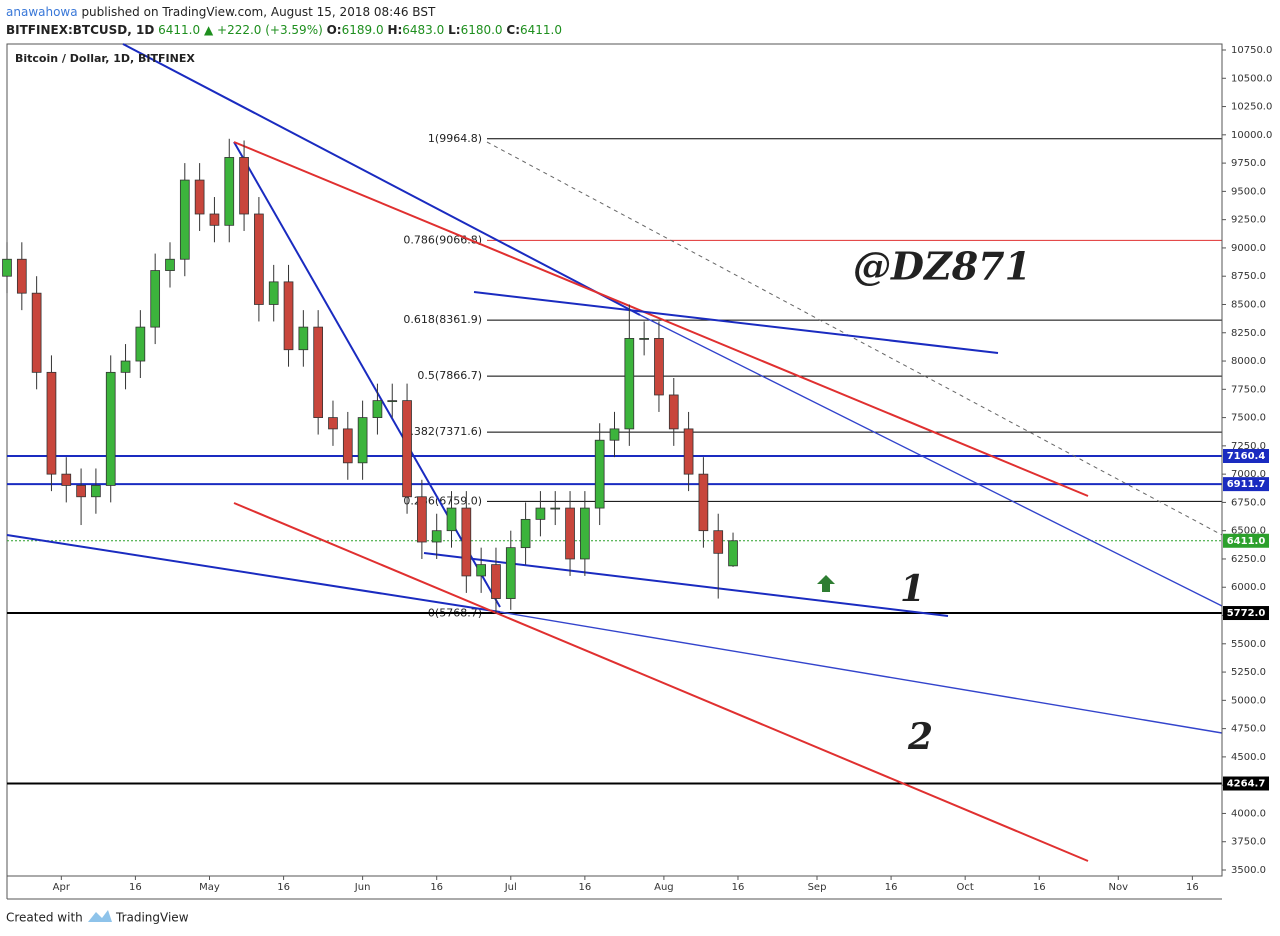 The height and width of the screenshot is (936, 1280). Describe the element at coordinates (826, 583) in the screenshot. I see `up-arrow-icon` at that location.